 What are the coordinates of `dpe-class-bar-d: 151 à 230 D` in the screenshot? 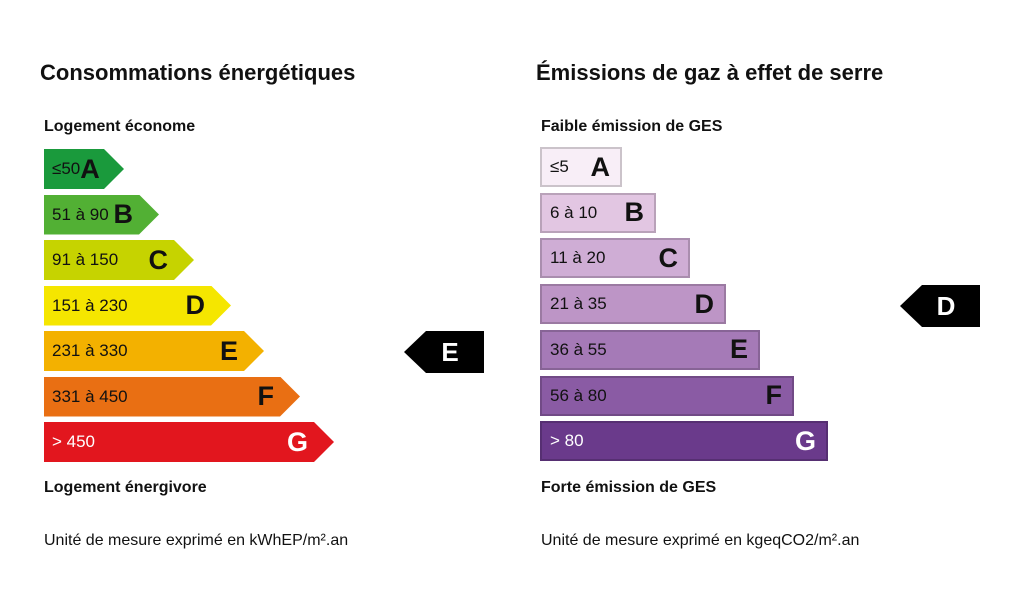 It's located at (137, 306).